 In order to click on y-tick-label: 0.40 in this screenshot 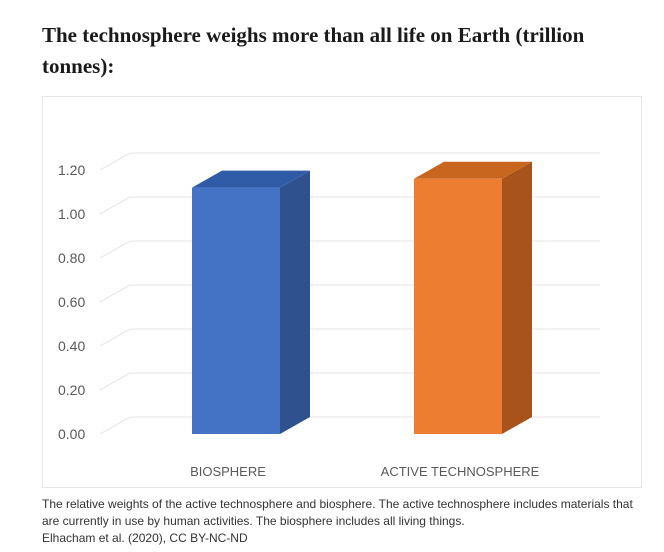, I will do `click(71, 346)`.